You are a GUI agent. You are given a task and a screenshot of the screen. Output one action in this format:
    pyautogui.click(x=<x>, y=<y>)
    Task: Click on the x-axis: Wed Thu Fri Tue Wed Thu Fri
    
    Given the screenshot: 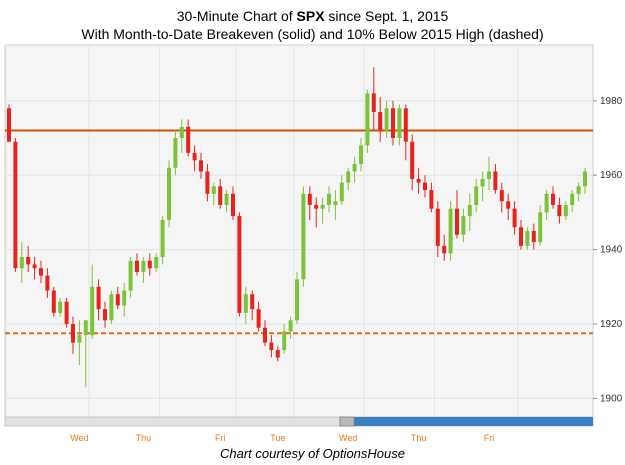 What is the action you would take?
    pyautogui.click(x=282, y=438)
    